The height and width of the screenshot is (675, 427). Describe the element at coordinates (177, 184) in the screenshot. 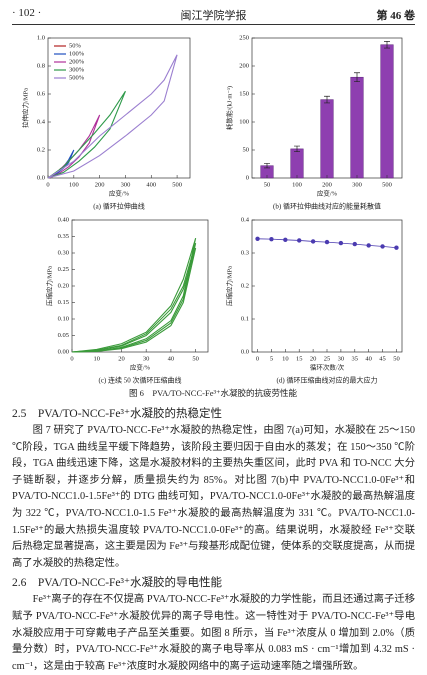

I see `x-tick-label: 500` at that location.